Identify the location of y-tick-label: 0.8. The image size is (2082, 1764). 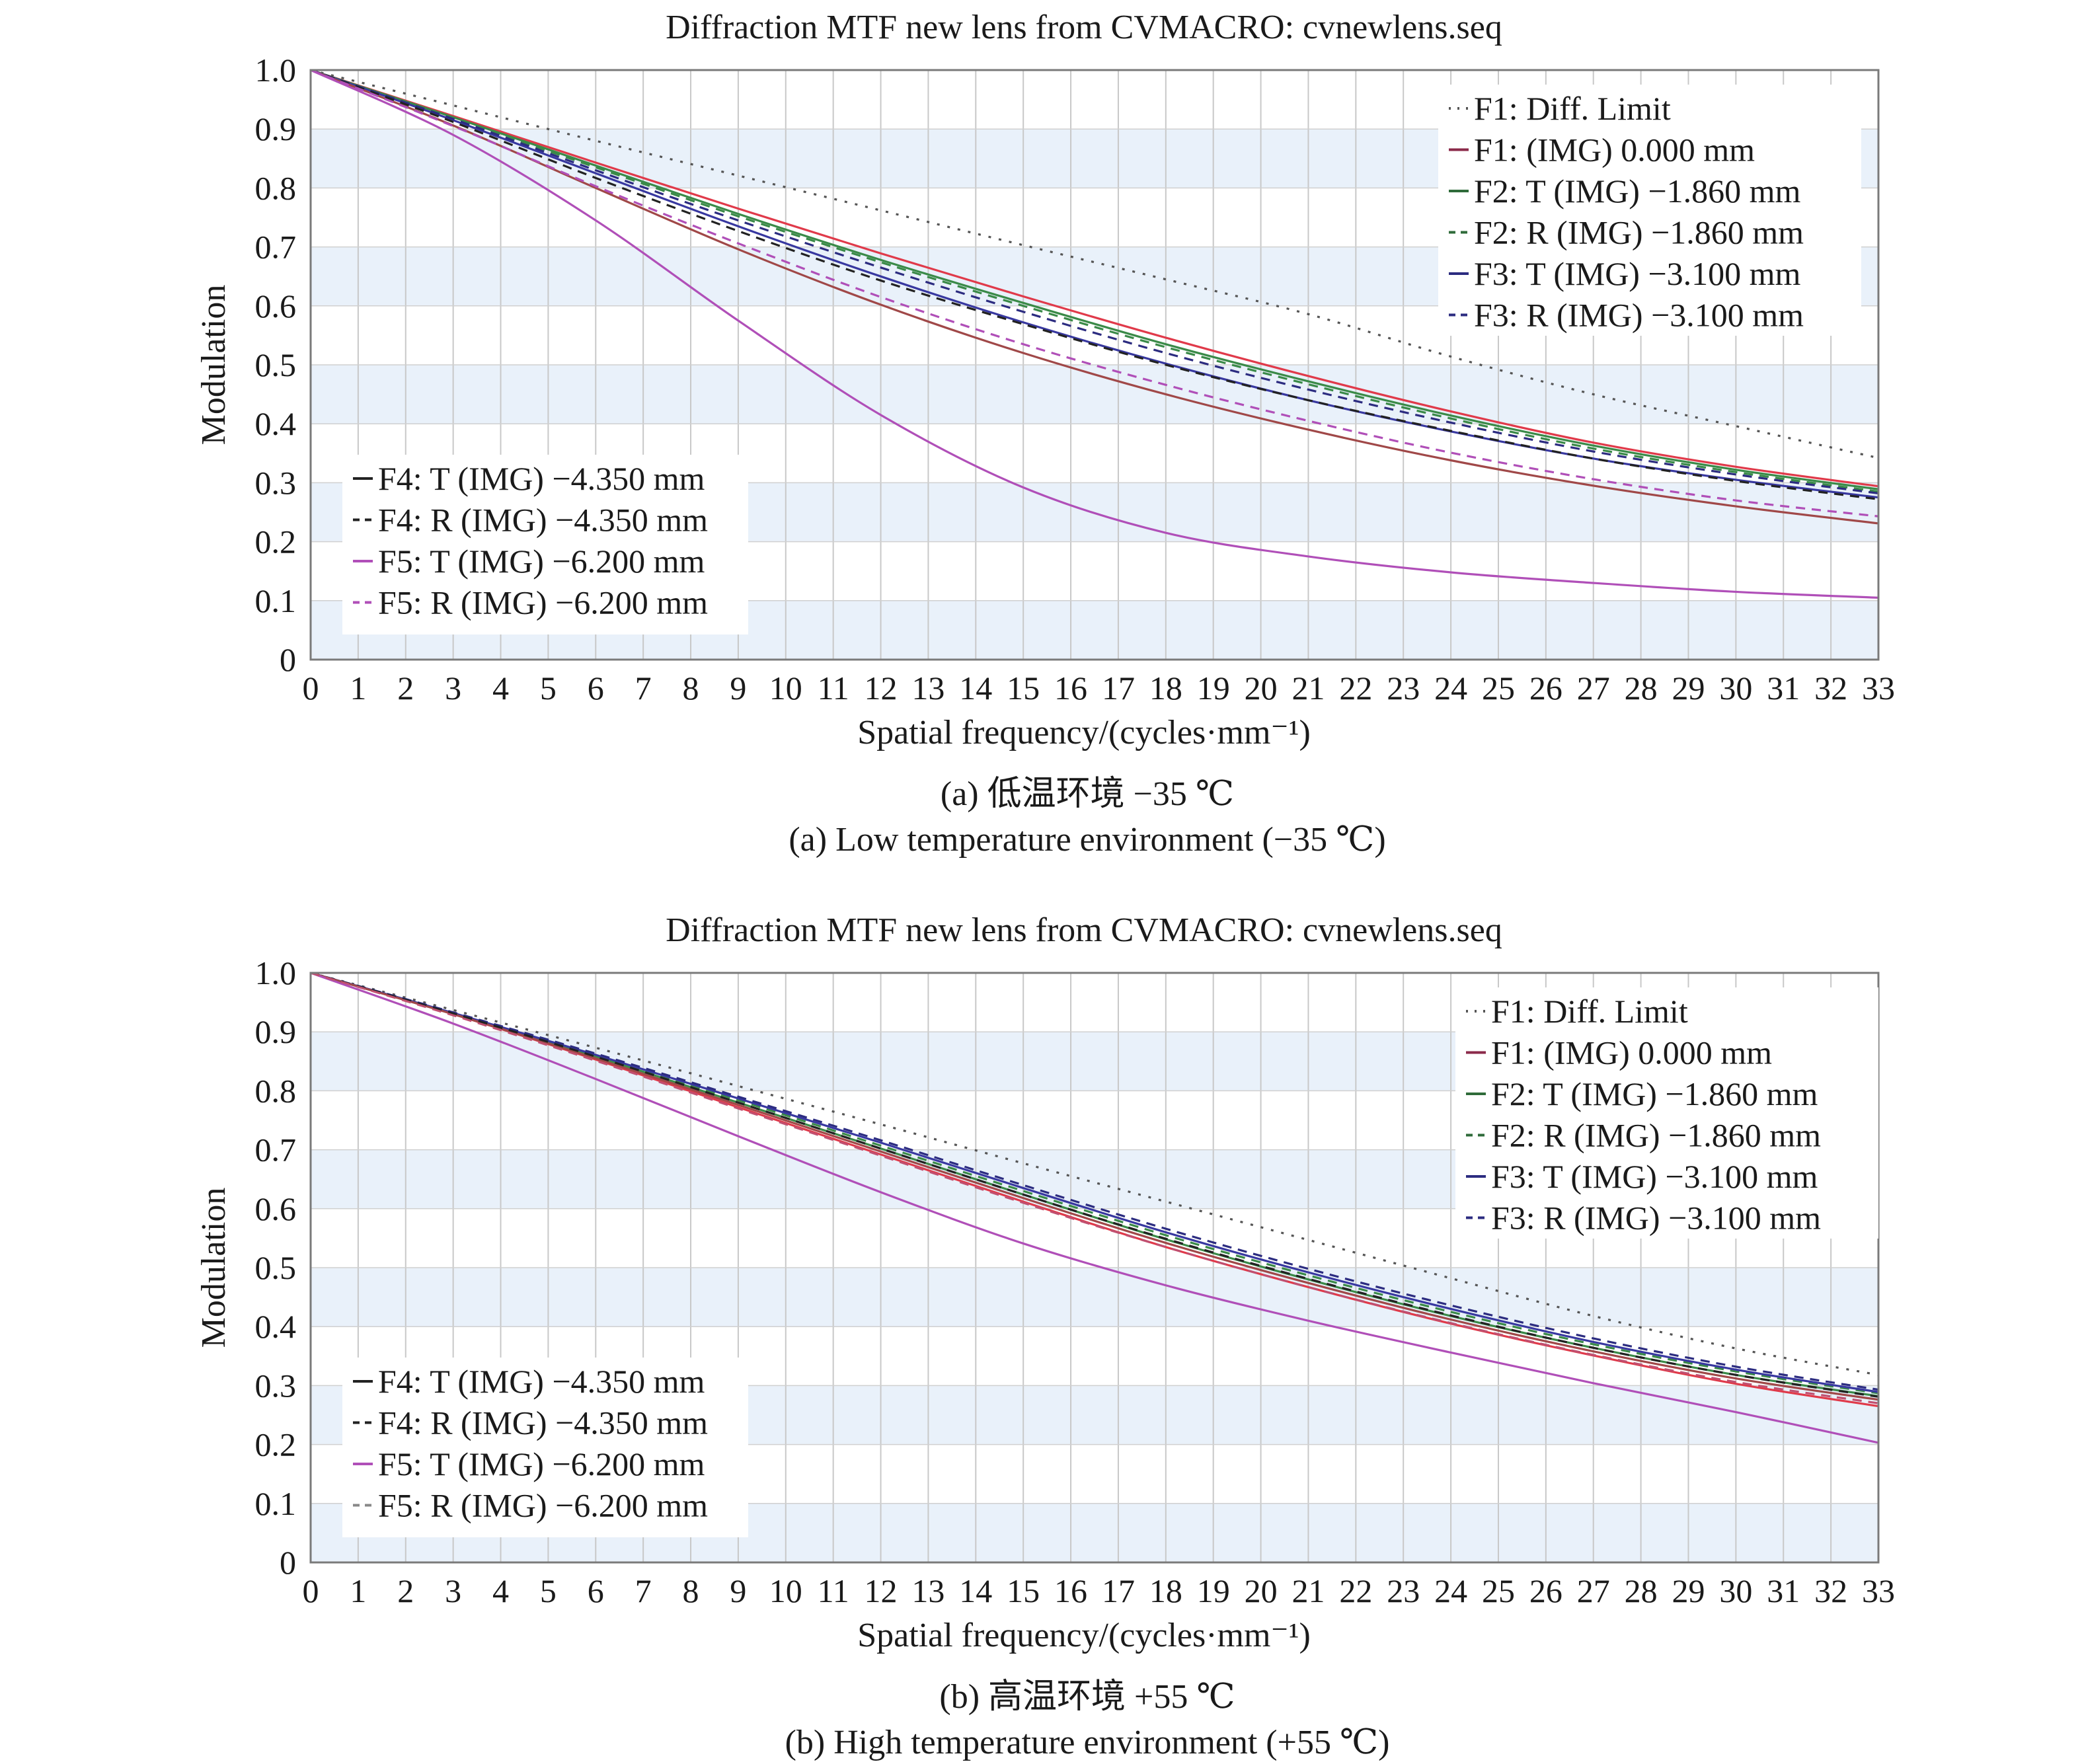
(276, 187).